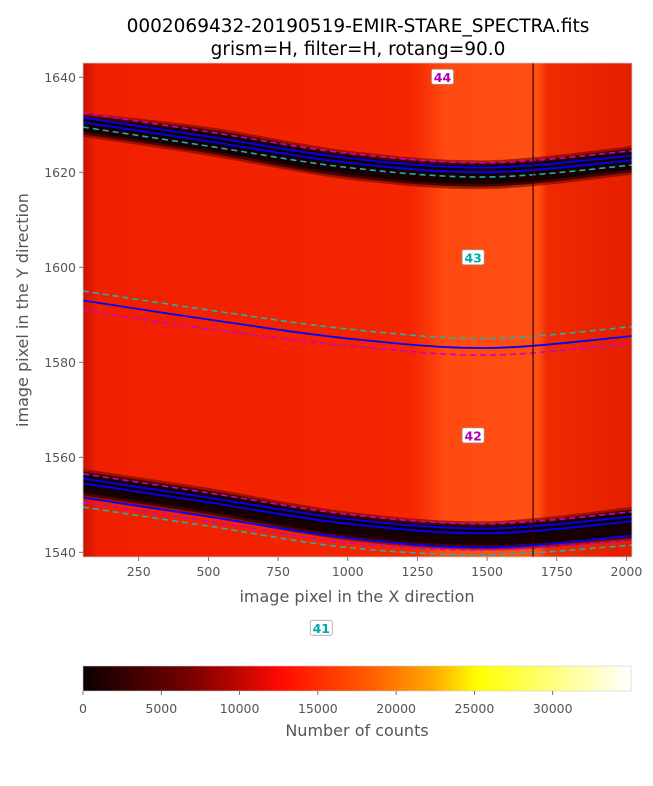 This screenshot has width=653, height=786. What do you see at coordinates (63, 315) in the screenshot?
I see `y-axis-ticks: 1540 1560 1580 1600 1620 1640` at bounding box center [63, 315].